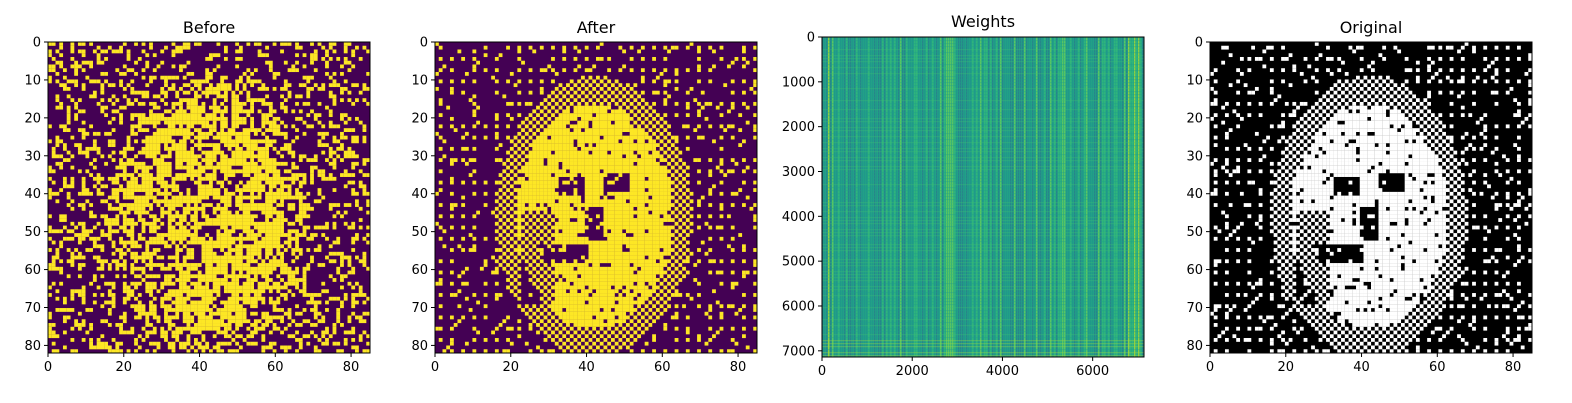 The width and height of the screenshot is (1572, 403). I want to click on y-tick-label: 3000, so click(798, 172).